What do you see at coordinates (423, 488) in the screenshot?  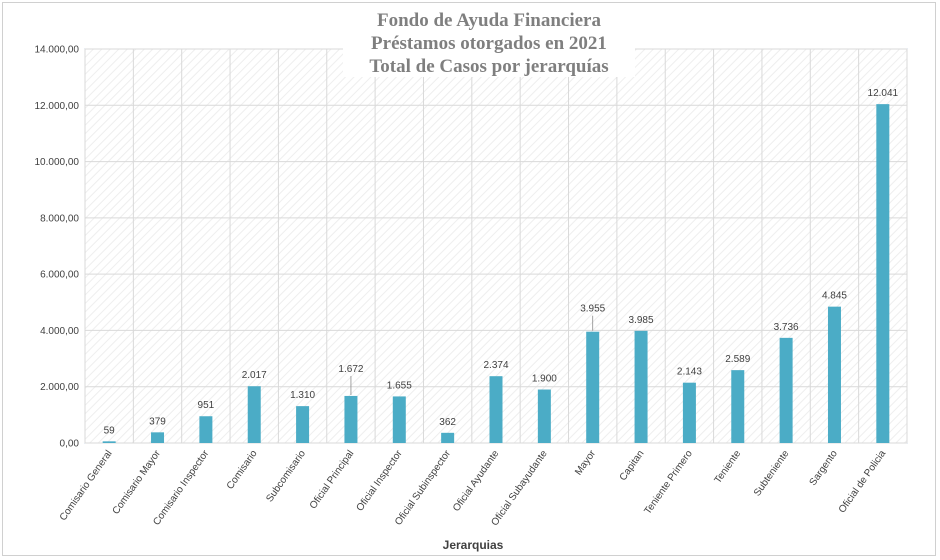 I see `x-category-label: Oficial Subinspector` at bounding box center [423, 488].